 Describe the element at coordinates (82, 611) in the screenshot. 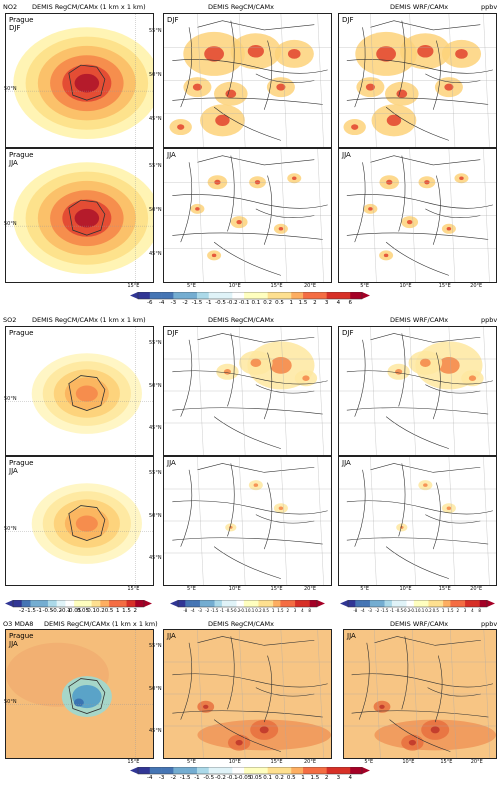

I see `colorbar-label: 0.05` at that location.